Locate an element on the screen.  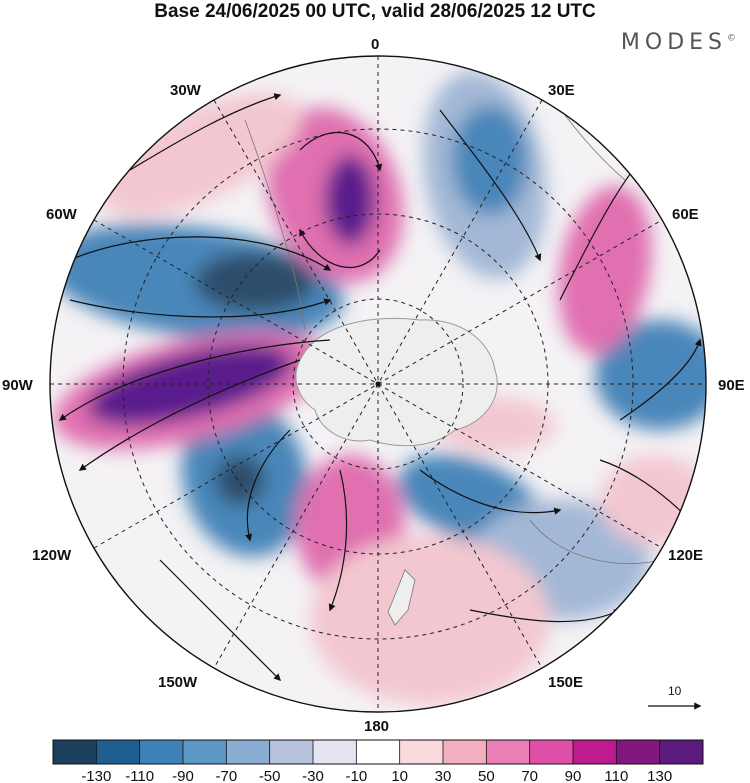
lon-label-150e: 150E is located at coordinates (566, 682).